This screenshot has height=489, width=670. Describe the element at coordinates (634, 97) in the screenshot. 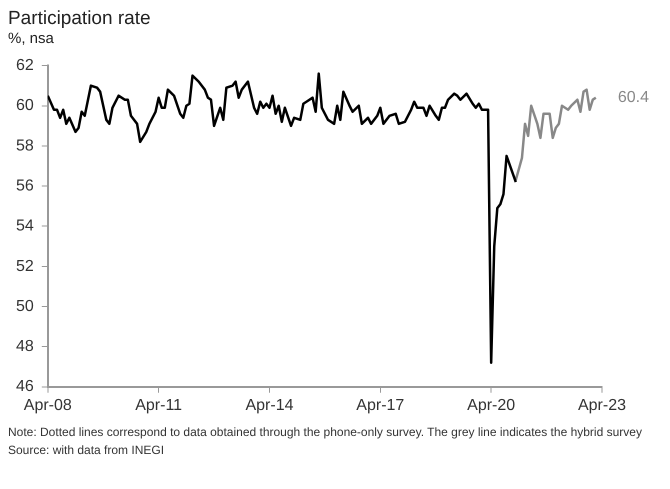

I see `annotation: 60.4` at that location.